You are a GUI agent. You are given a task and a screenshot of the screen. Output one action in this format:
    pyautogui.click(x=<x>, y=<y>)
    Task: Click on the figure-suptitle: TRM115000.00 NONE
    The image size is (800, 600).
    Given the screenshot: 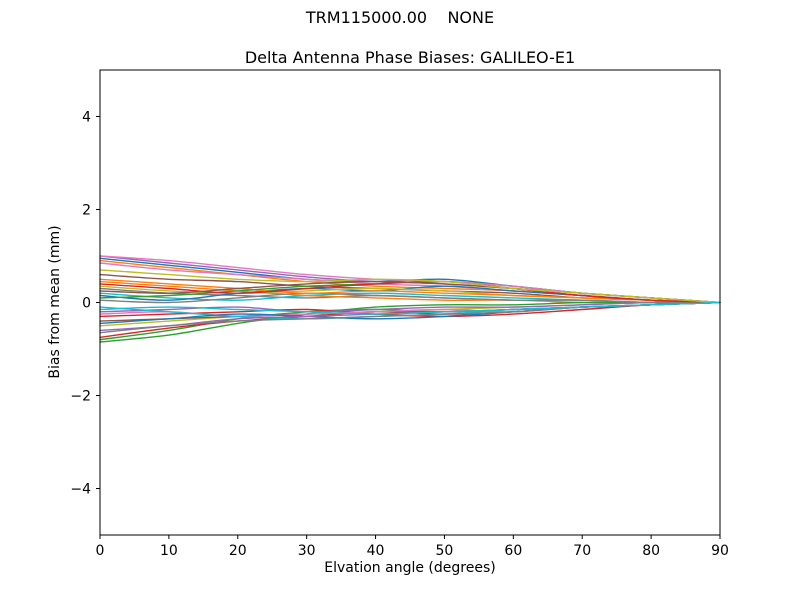 What is the action you would take?
    pyautogui.click(x=400, y=17)
    